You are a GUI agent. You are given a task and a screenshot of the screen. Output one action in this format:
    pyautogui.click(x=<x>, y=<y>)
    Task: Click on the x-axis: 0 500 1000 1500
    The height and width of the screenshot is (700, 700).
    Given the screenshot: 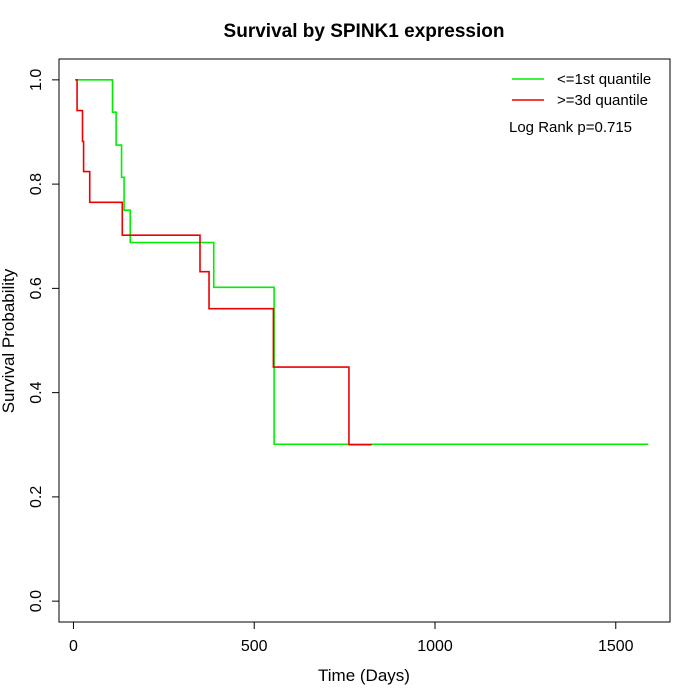 What is the action you would take?
    pyautogui.click(x=351, y=638)
    